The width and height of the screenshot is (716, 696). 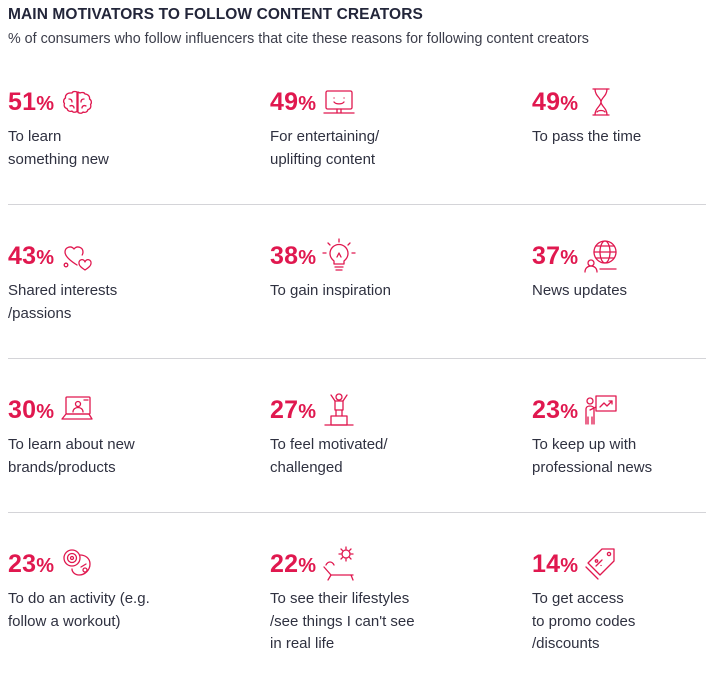 I want to click on motivator-label: To gain inspiration, so click(x=330, y=290).